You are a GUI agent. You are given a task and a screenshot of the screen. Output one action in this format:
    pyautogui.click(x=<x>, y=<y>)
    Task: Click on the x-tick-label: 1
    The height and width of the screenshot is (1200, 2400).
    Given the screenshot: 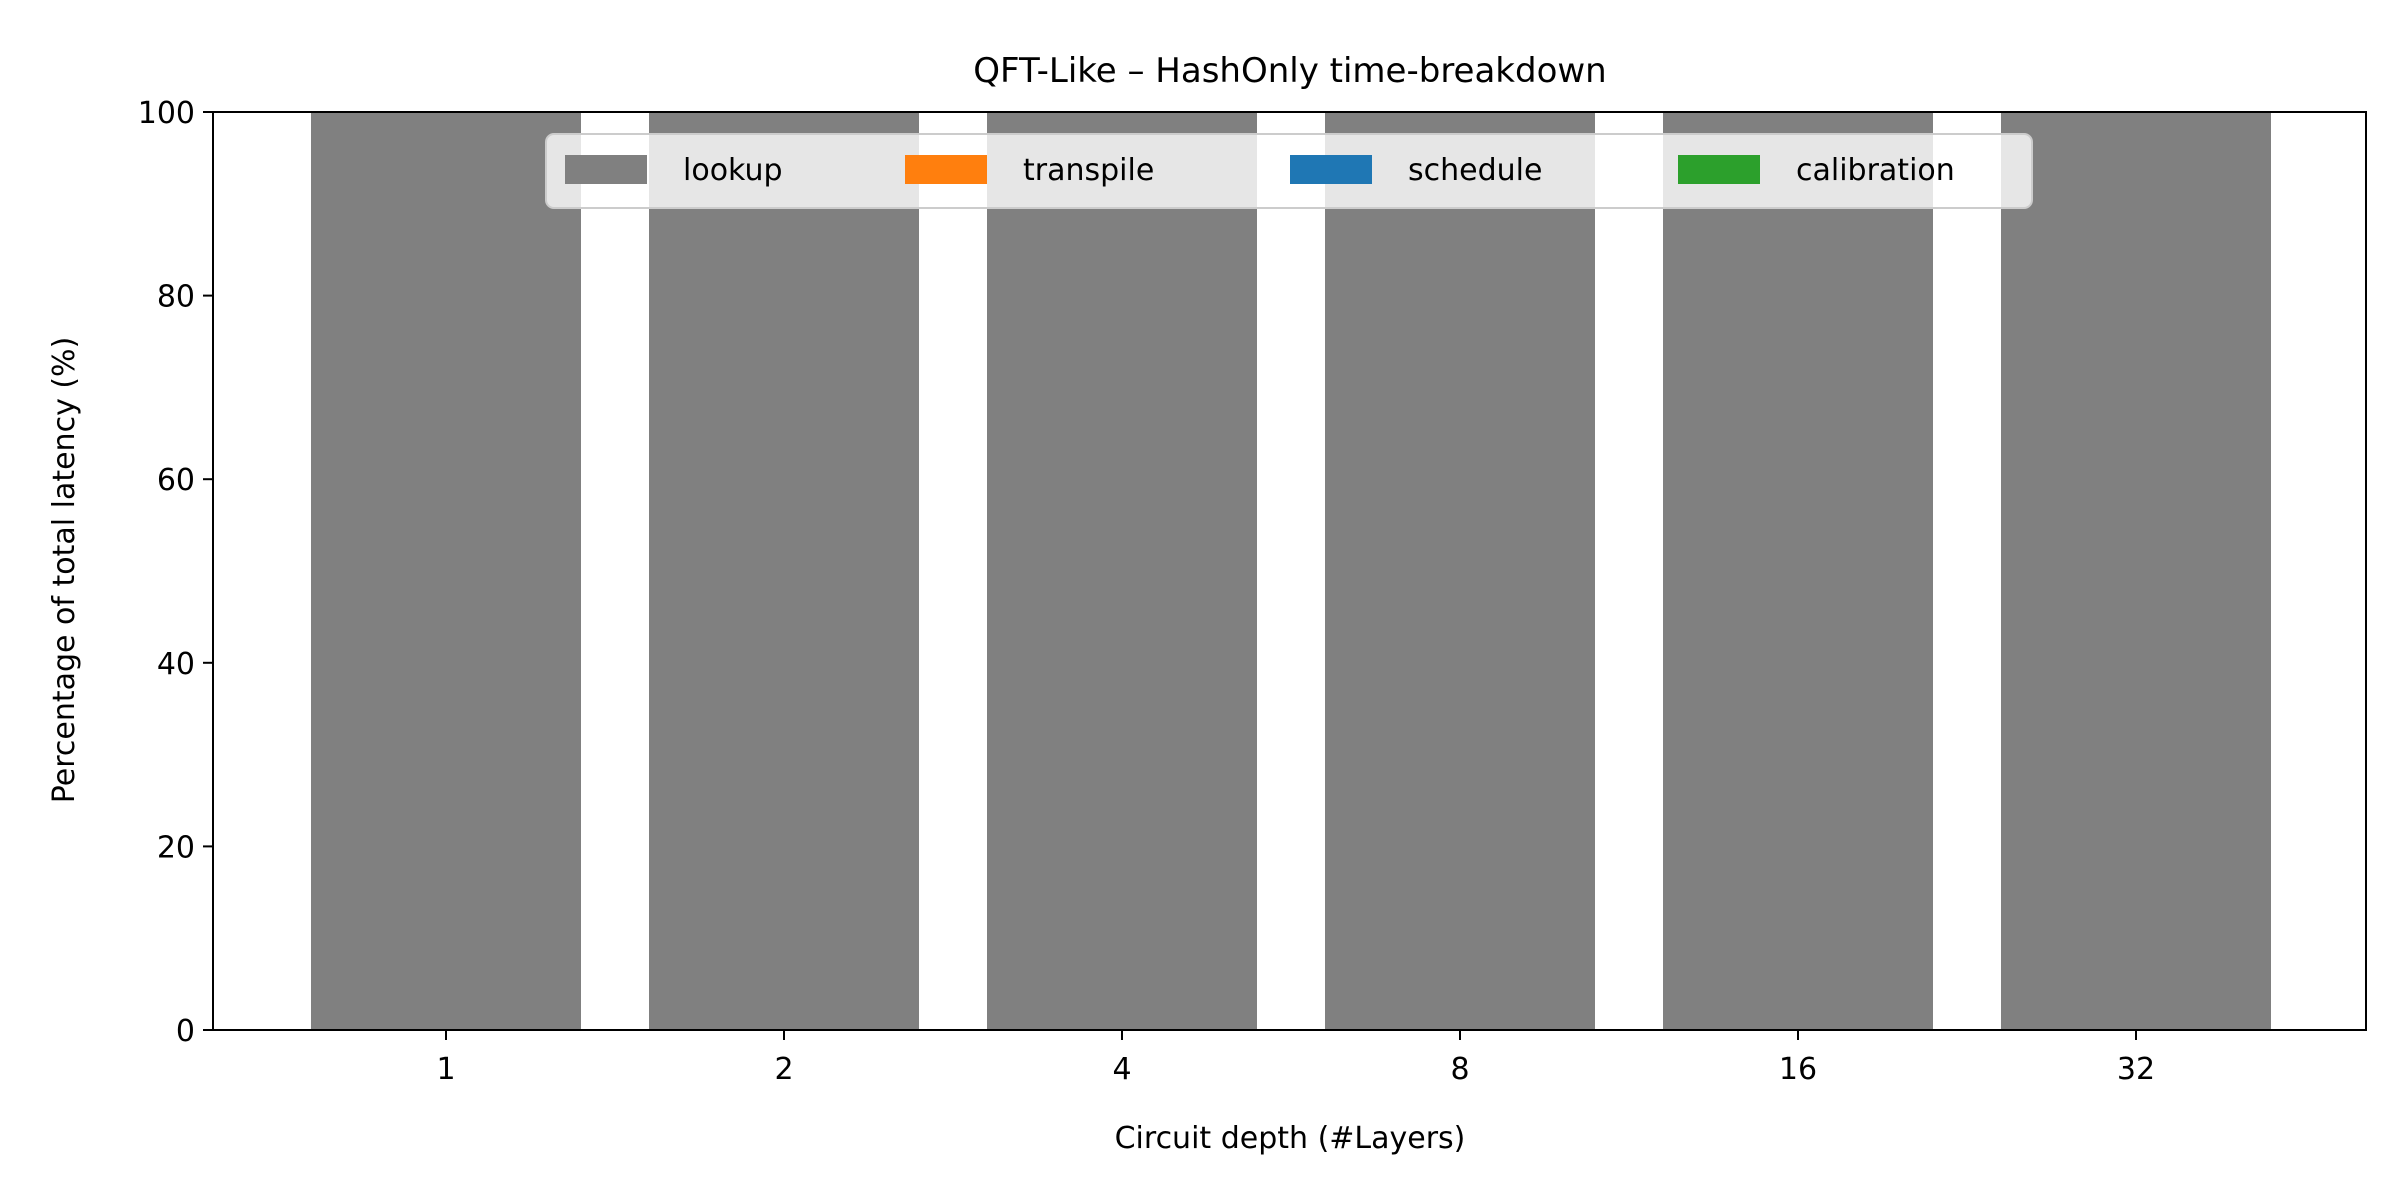 What is the action you would take?
    pyautogui.click(x=445, y=1069)
    